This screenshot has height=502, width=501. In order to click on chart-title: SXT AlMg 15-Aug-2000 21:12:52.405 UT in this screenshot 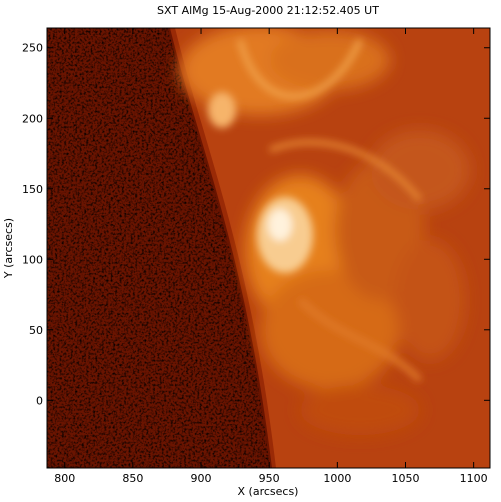, I will do `click(268, 10)`.